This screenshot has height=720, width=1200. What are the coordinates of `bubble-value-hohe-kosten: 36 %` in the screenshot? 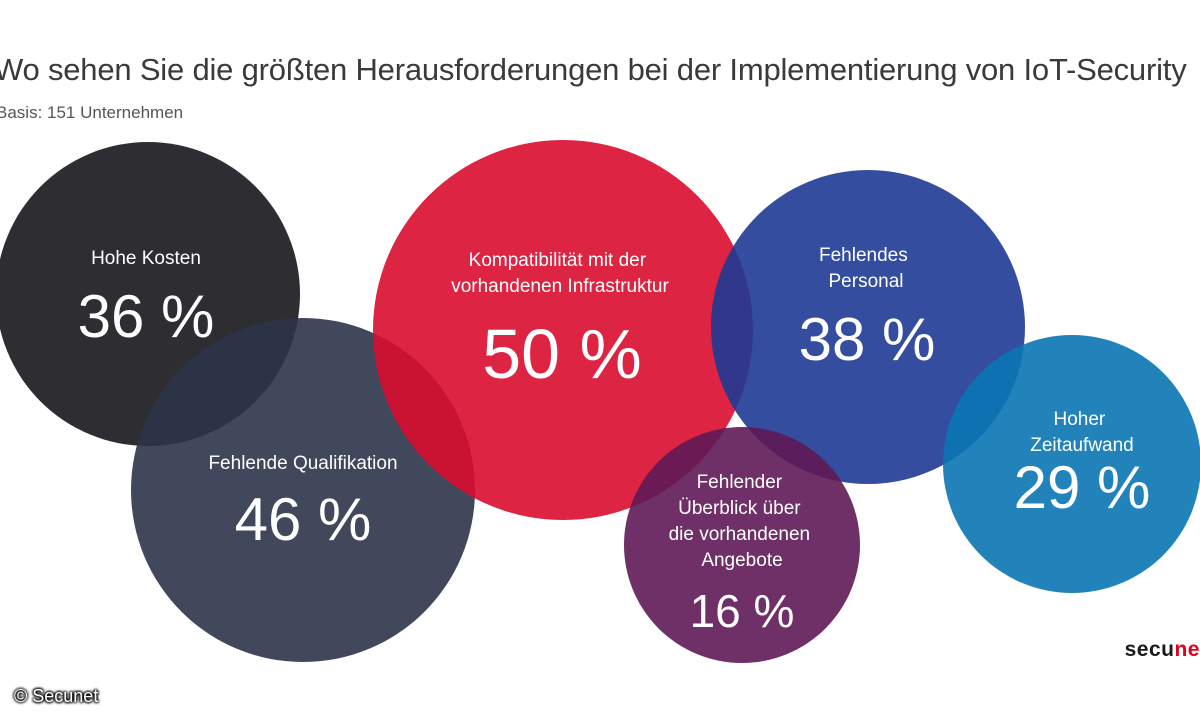 It's located at (146, 316).